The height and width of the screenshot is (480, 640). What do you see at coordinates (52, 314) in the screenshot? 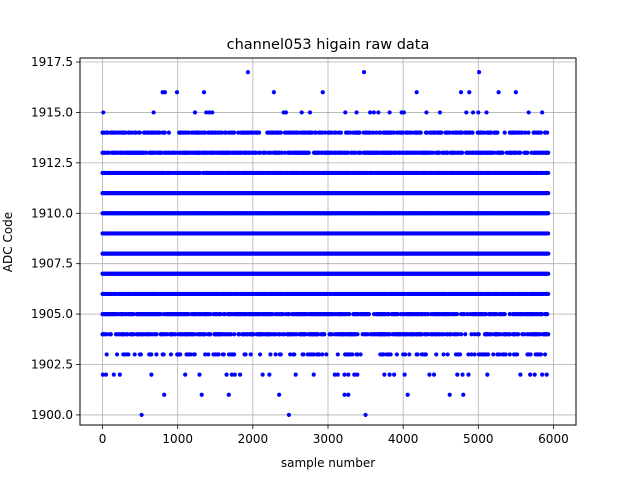
I see `y-tick-label: 1905.0` at bounding box center [52, 314].